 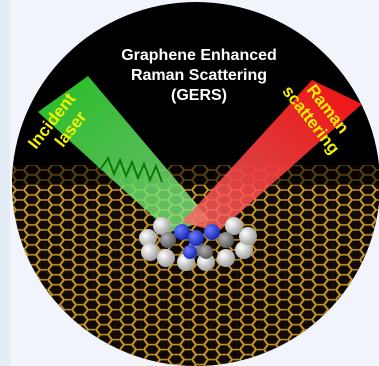 What do you see at coordinates (5, 183) in the screenshot?
I see `left-border` at bounding box center [5, 183].